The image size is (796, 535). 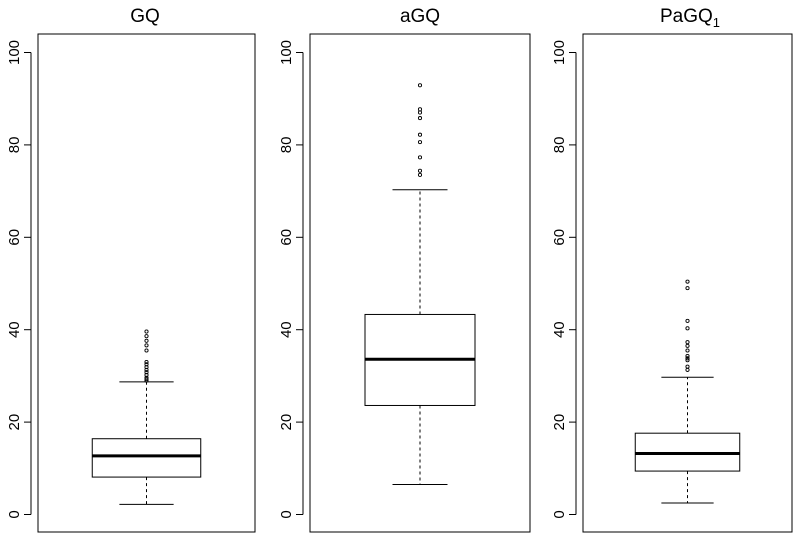 I want to click on panel-title-agq: aGQ, so click(x=420, y=16).